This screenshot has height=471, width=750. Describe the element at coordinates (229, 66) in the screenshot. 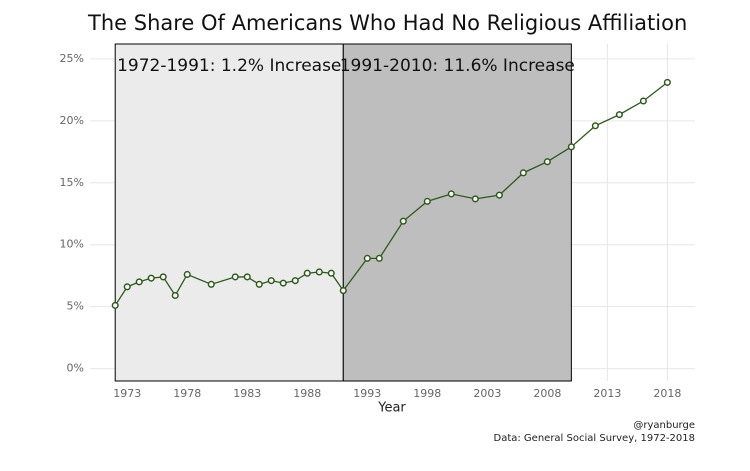

I see `region-label: 1972-1991: 1.2% Increase` at that location.